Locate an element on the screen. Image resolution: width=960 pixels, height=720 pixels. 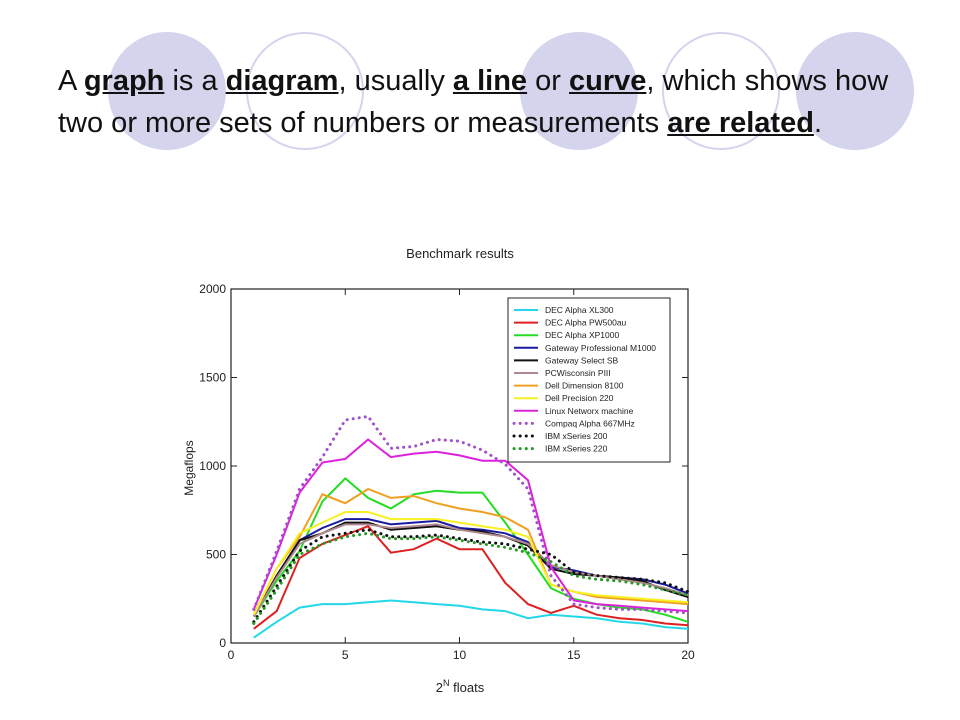
legend-label: IBM xSeries 200 is located at coordinates (576, 436).